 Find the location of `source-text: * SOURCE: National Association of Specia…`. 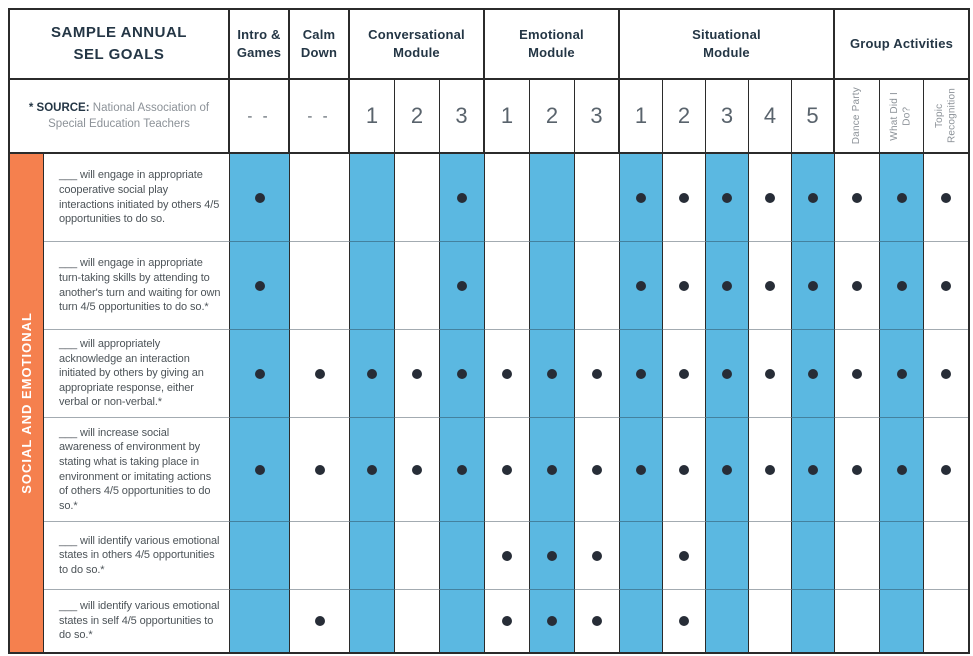

source-text: * SOURCE: National Association of Specia… is located at coordinates (119, 116).